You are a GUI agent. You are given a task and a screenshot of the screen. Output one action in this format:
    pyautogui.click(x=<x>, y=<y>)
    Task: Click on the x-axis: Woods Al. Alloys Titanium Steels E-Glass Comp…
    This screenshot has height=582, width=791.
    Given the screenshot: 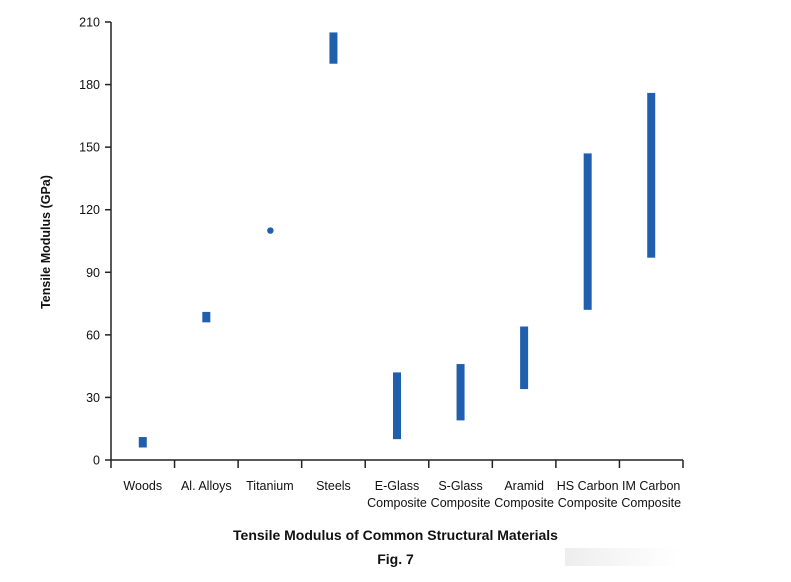 What is the action you would take?
    pyautogui.click(x=397, y=484)
    